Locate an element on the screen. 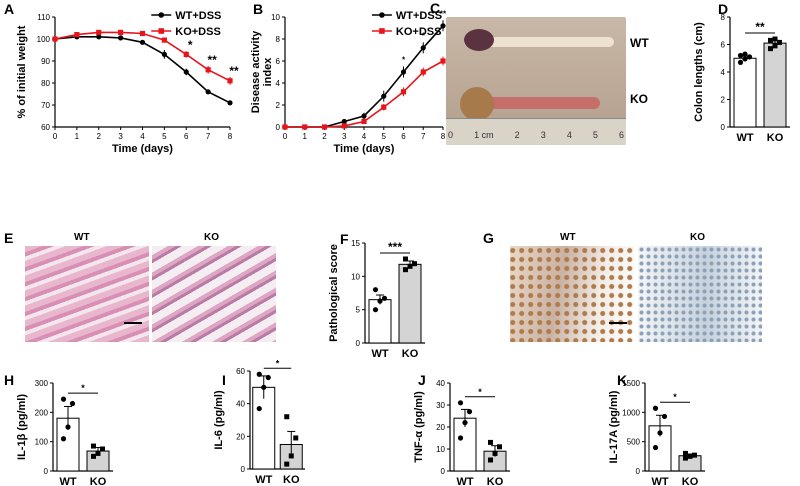 Image resolution: width=800 pixels, height=486 pixels. f-ytick-label-1: 5 is located at coordinates (358, 310).